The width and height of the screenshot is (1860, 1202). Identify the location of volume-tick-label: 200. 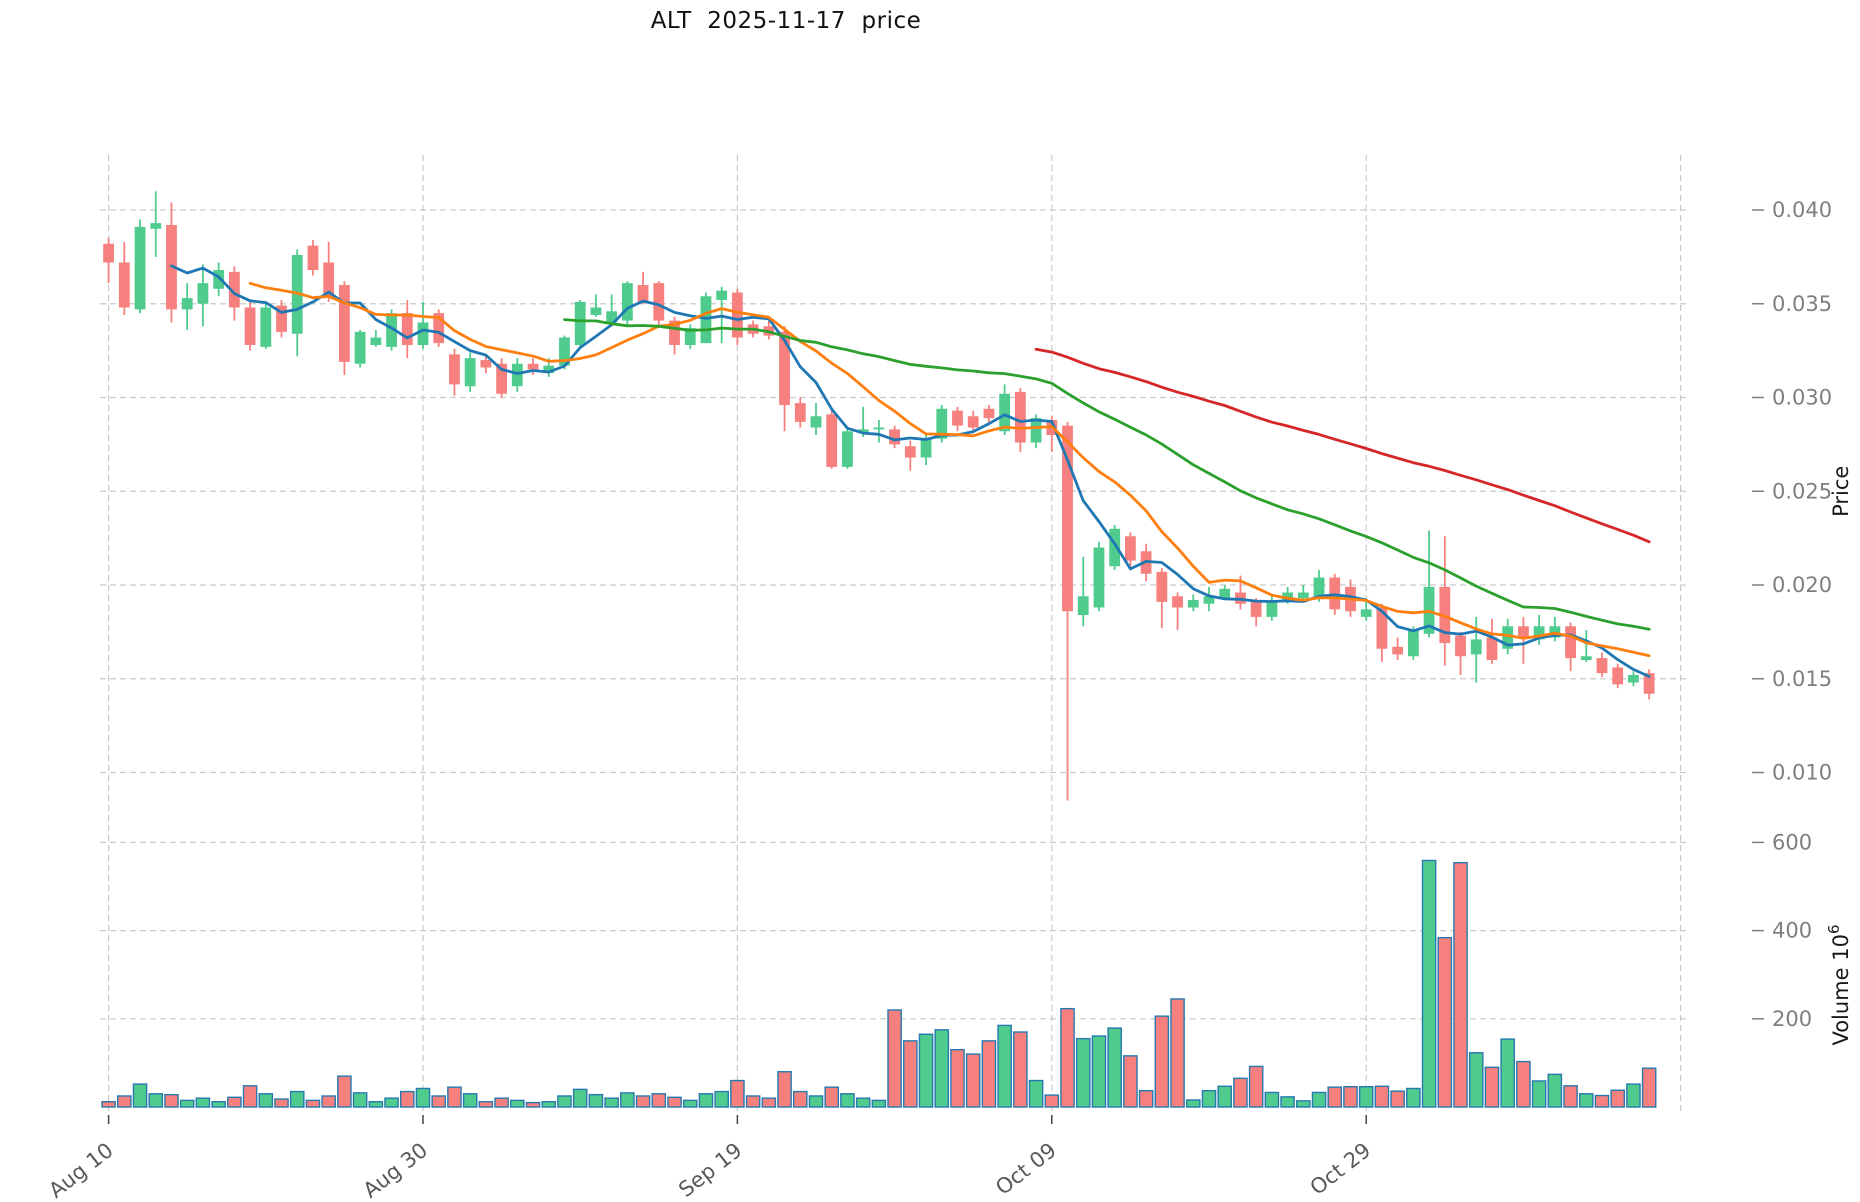
(1792, 1019).